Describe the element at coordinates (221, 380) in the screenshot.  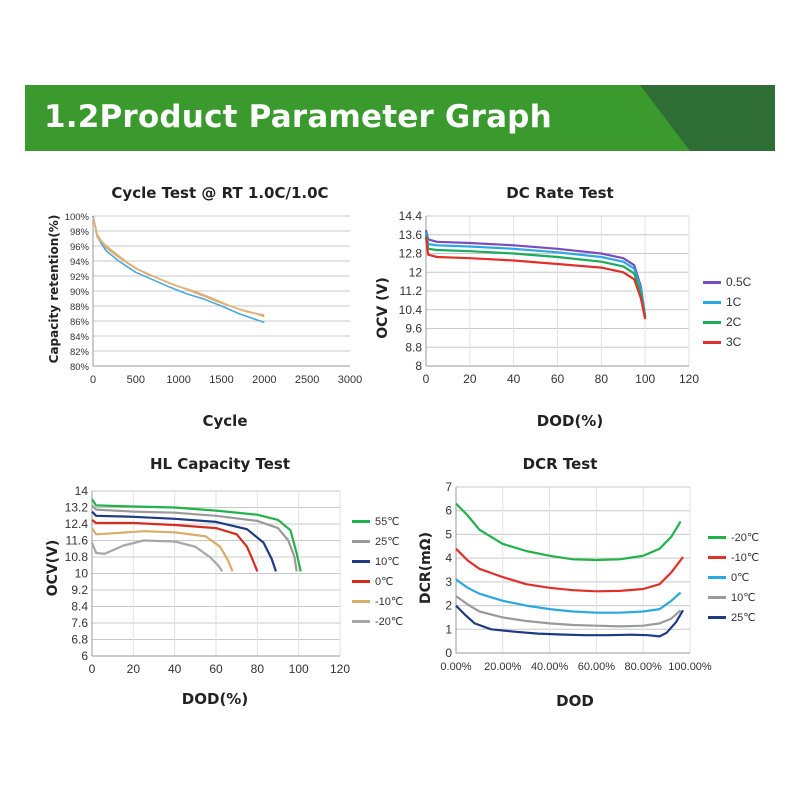
I see `cycle-x-tick-label: 1500` at that location.